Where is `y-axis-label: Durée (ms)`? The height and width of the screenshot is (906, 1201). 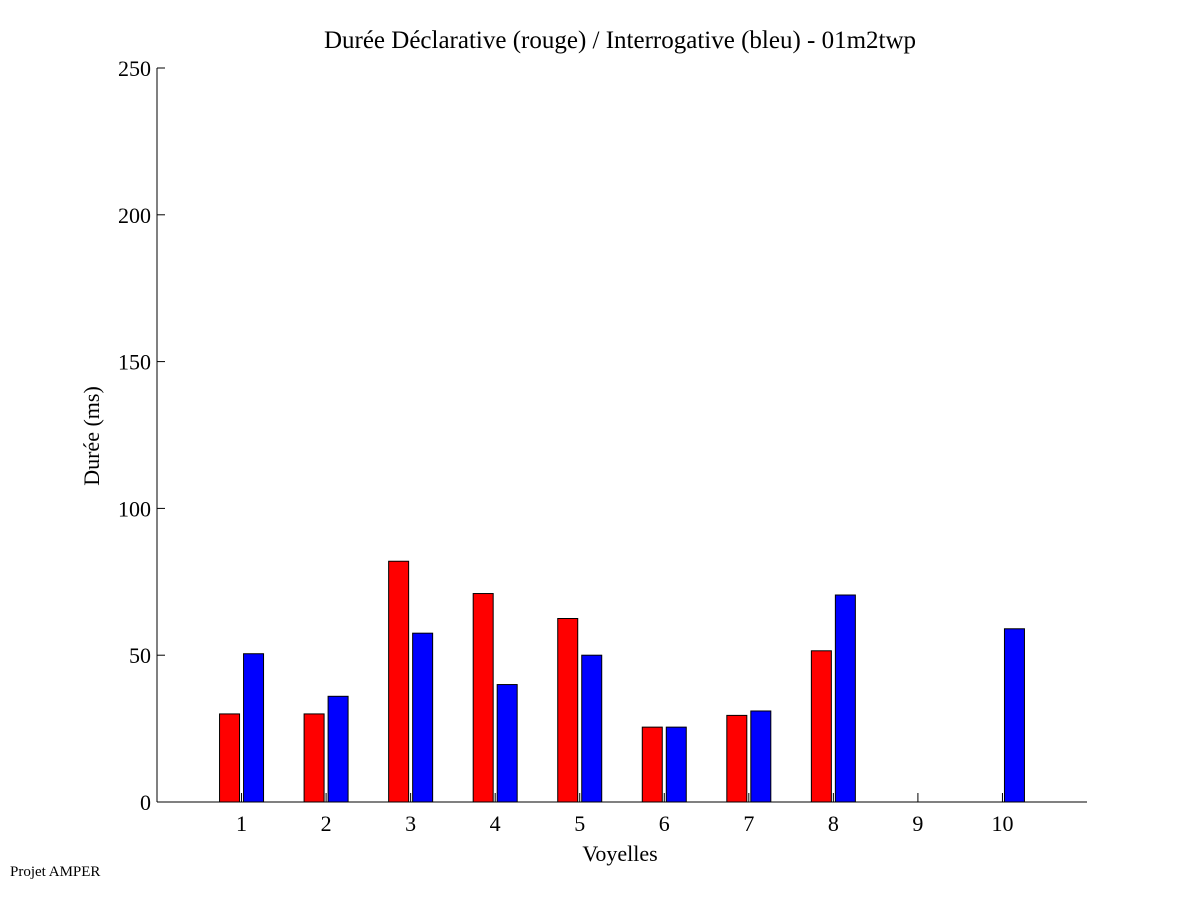 y-axis-label: Durée (ms) is located at coordinates (91, 436).